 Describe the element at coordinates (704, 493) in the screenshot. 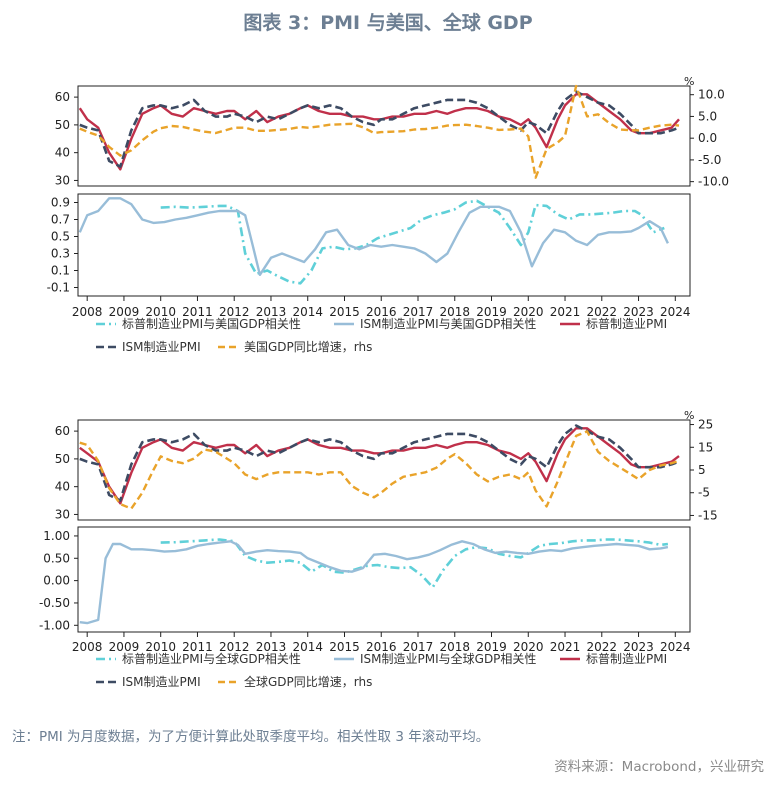

I see `right-axis-tick-label: -5` at that location.